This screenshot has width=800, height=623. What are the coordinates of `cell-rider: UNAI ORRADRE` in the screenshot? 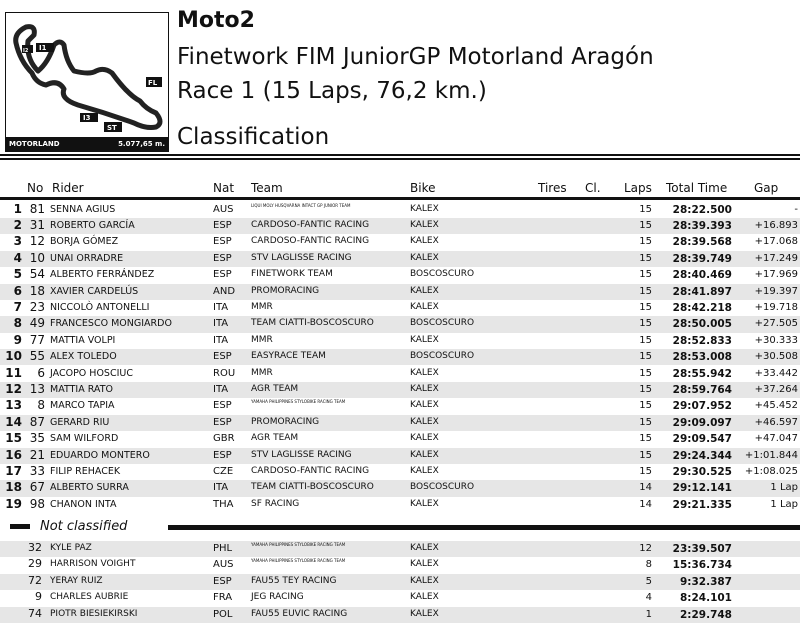 It's located at (87, 258).